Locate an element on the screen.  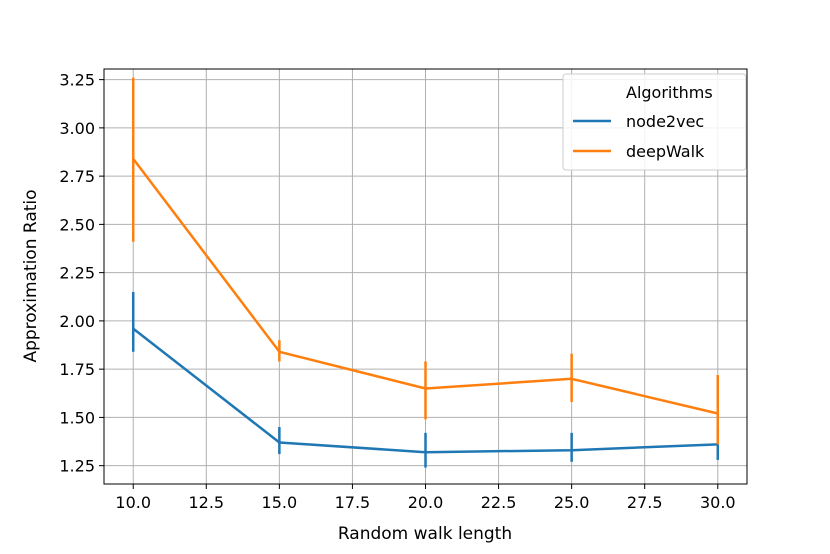
y-tick-label: 2.25 is located at coordinates (77, 273).